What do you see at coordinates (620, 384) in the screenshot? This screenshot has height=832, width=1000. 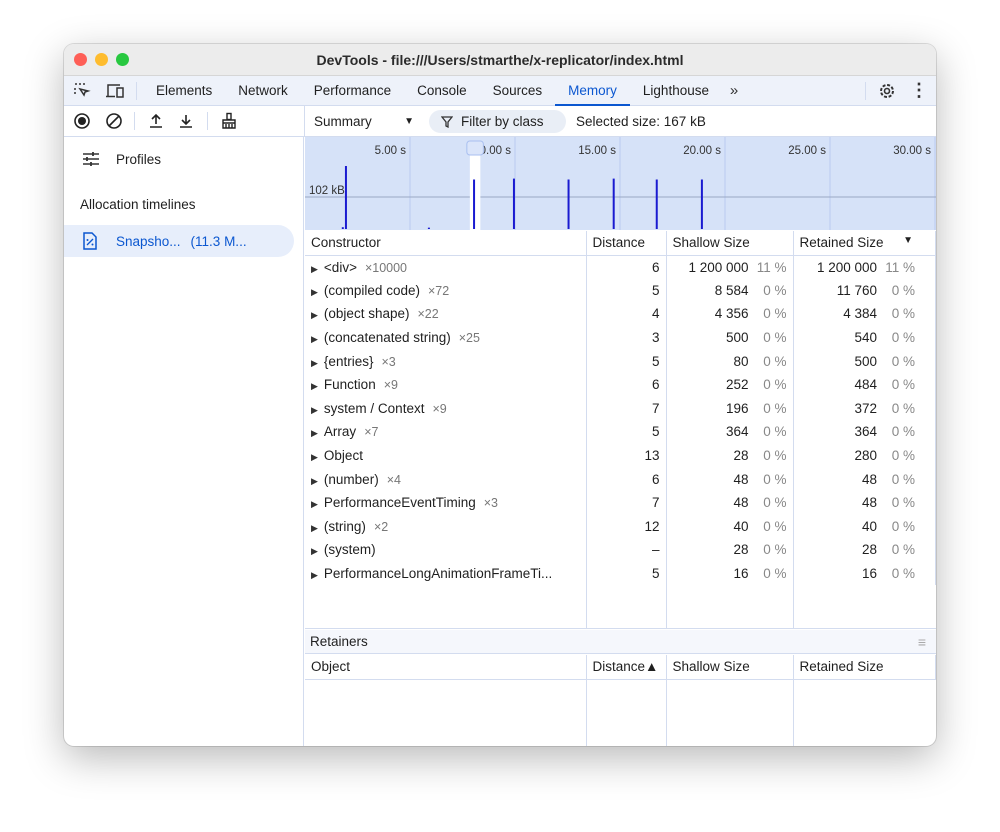 I see `table-row: ▶ Function ×9 6 252 0 % 484 0 %` at bounding box center [620, 384].